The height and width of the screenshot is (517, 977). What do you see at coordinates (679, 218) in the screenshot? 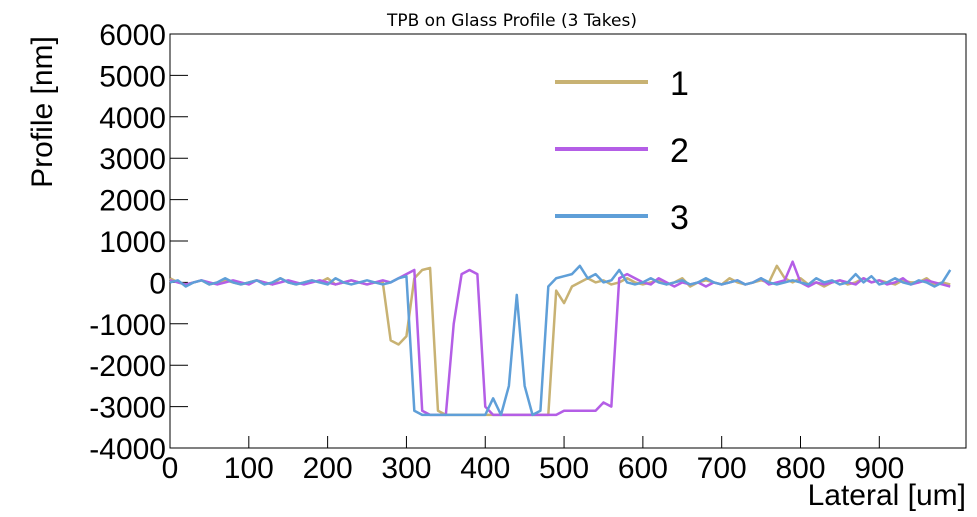
I see `legend-label: 3` at bounding box center [679, 218].